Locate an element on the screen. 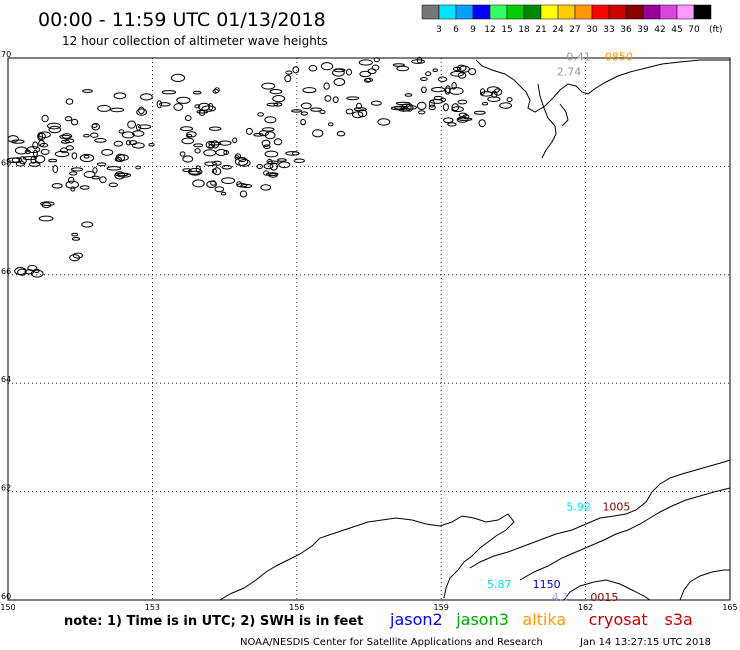 This screenshot has height=650, width=740. lat-tick-label: 60 is located at coordinates (6, 596).